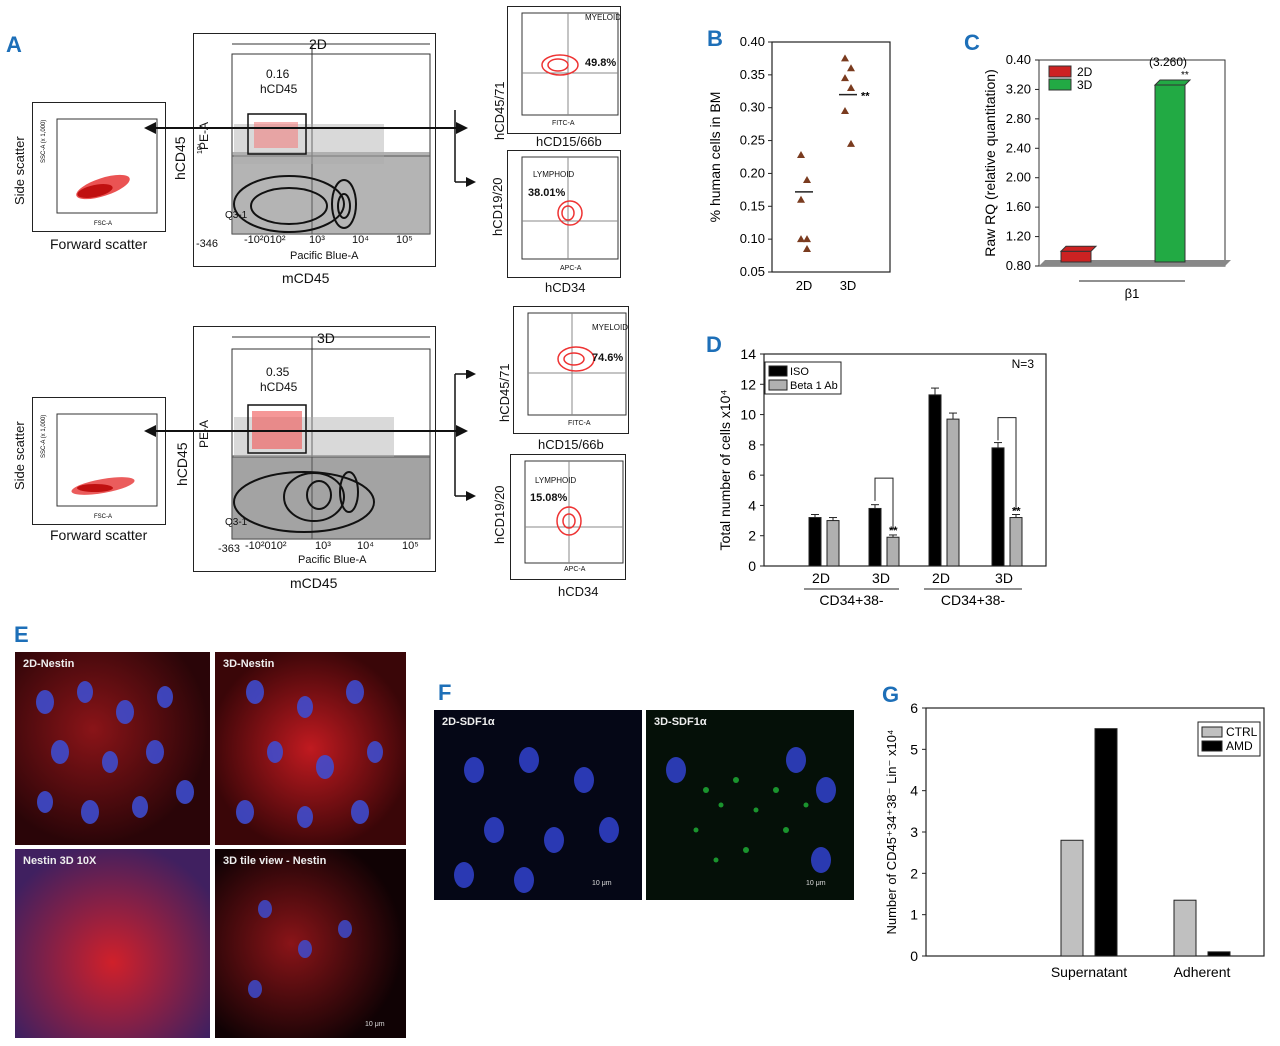  What do you see at coordinates (99, 466) in the screenshot?
I see `fsc-ssc-dotplot-3d: SSC-A (x 1,000) FSC-A` at bounding box center [99, 466].